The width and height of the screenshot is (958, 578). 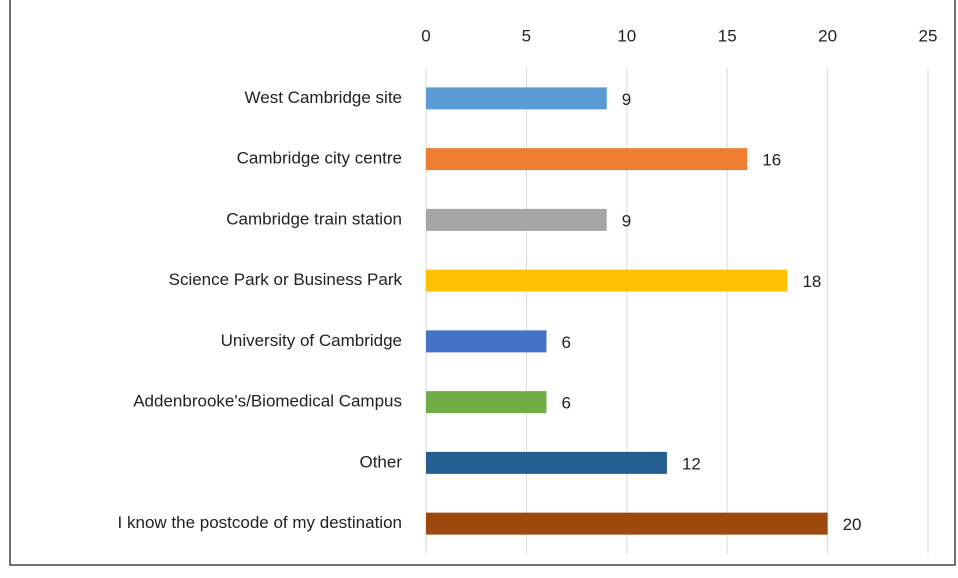 What do you see at coordinates (311, 340) in the screenshot?
I see `y-tick-label: University of Cambridge` at bounding box center [311, 340].